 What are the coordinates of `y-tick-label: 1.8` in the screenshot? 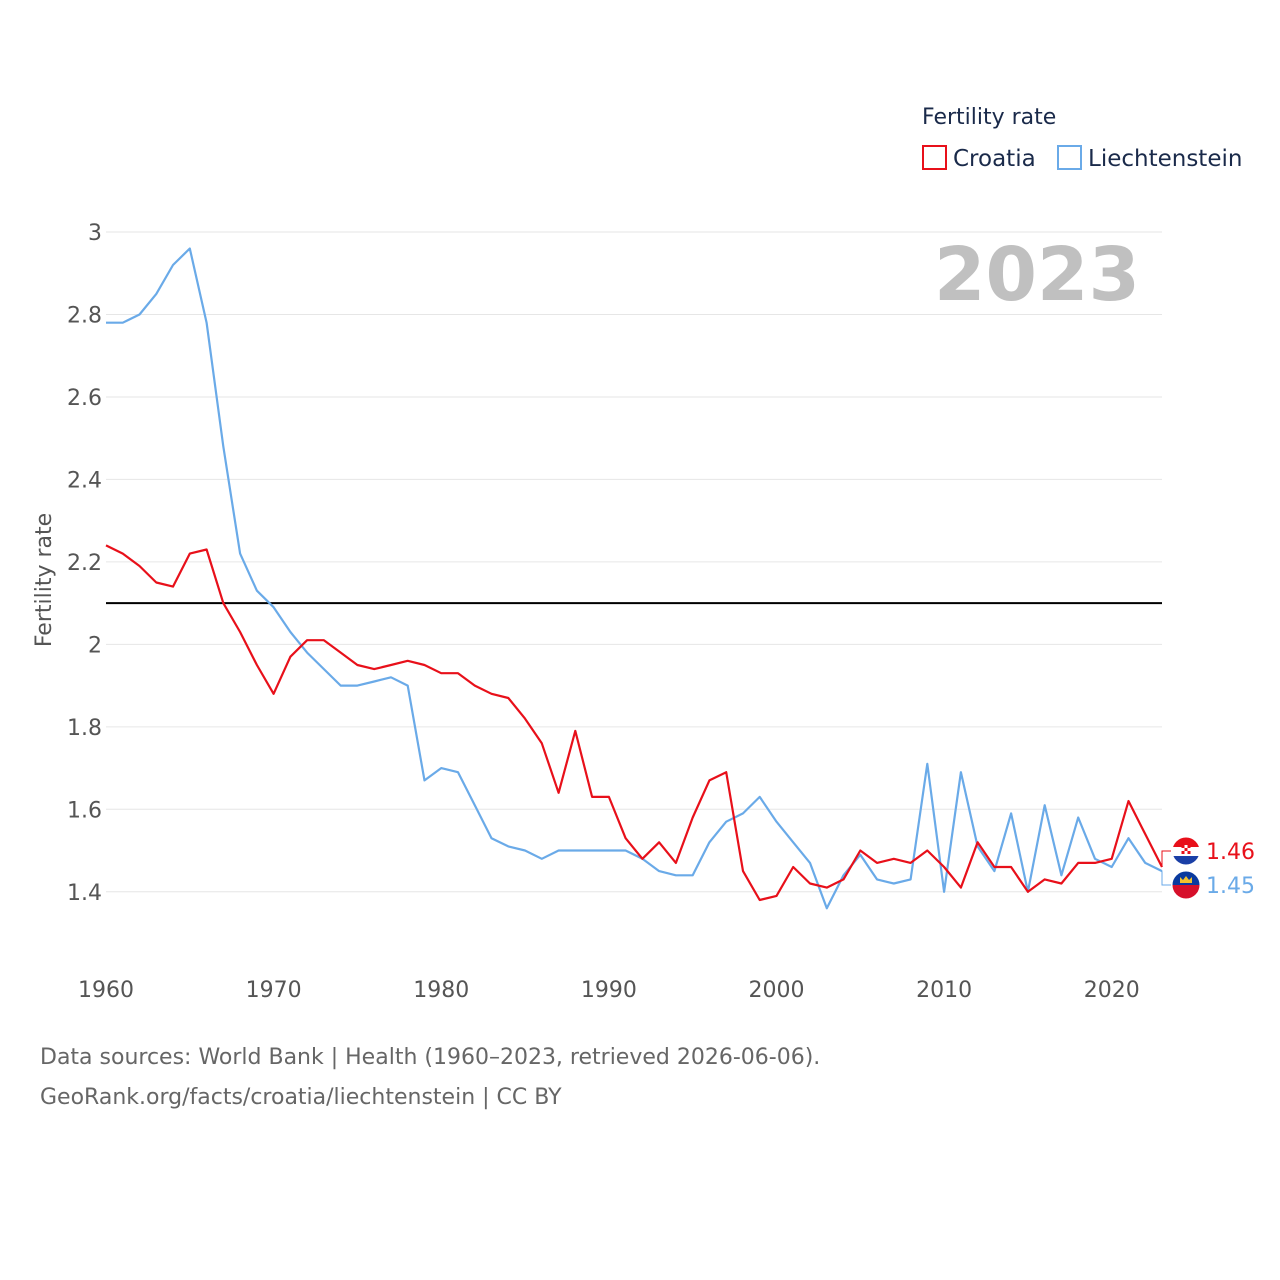 It's located at (84, 728).